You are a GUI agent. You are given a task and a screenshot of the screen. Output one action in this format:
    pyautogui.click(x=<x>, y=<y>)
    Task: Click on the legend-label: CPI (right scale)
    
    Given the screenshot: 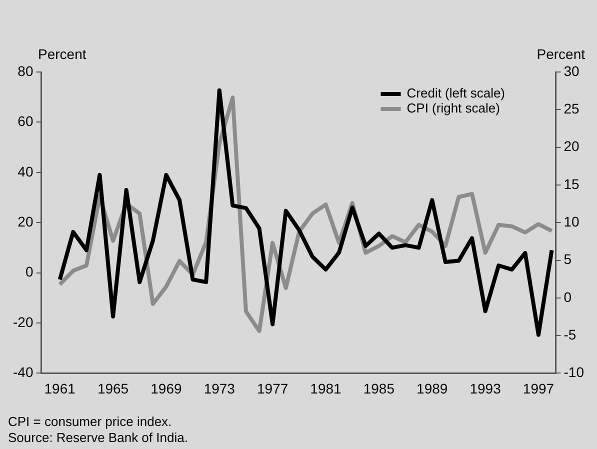 What is the action you would take?
    pyautogui.click(x=453, y=108)
    